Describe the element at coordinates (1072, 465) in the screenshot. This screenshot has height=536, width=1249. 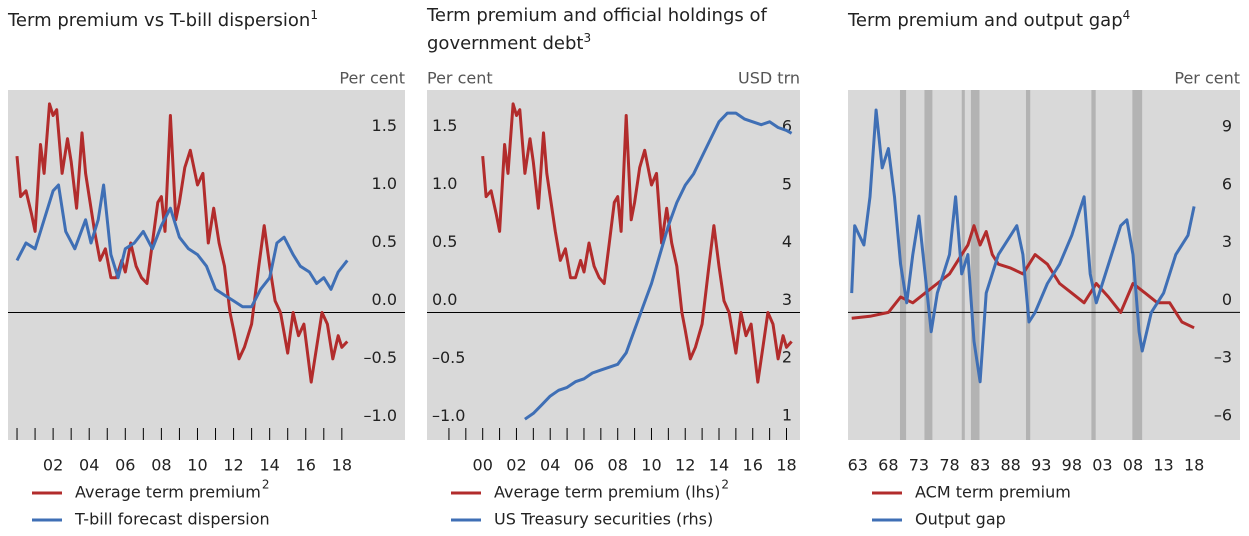
I see `x-tick-label: 98` at that location.